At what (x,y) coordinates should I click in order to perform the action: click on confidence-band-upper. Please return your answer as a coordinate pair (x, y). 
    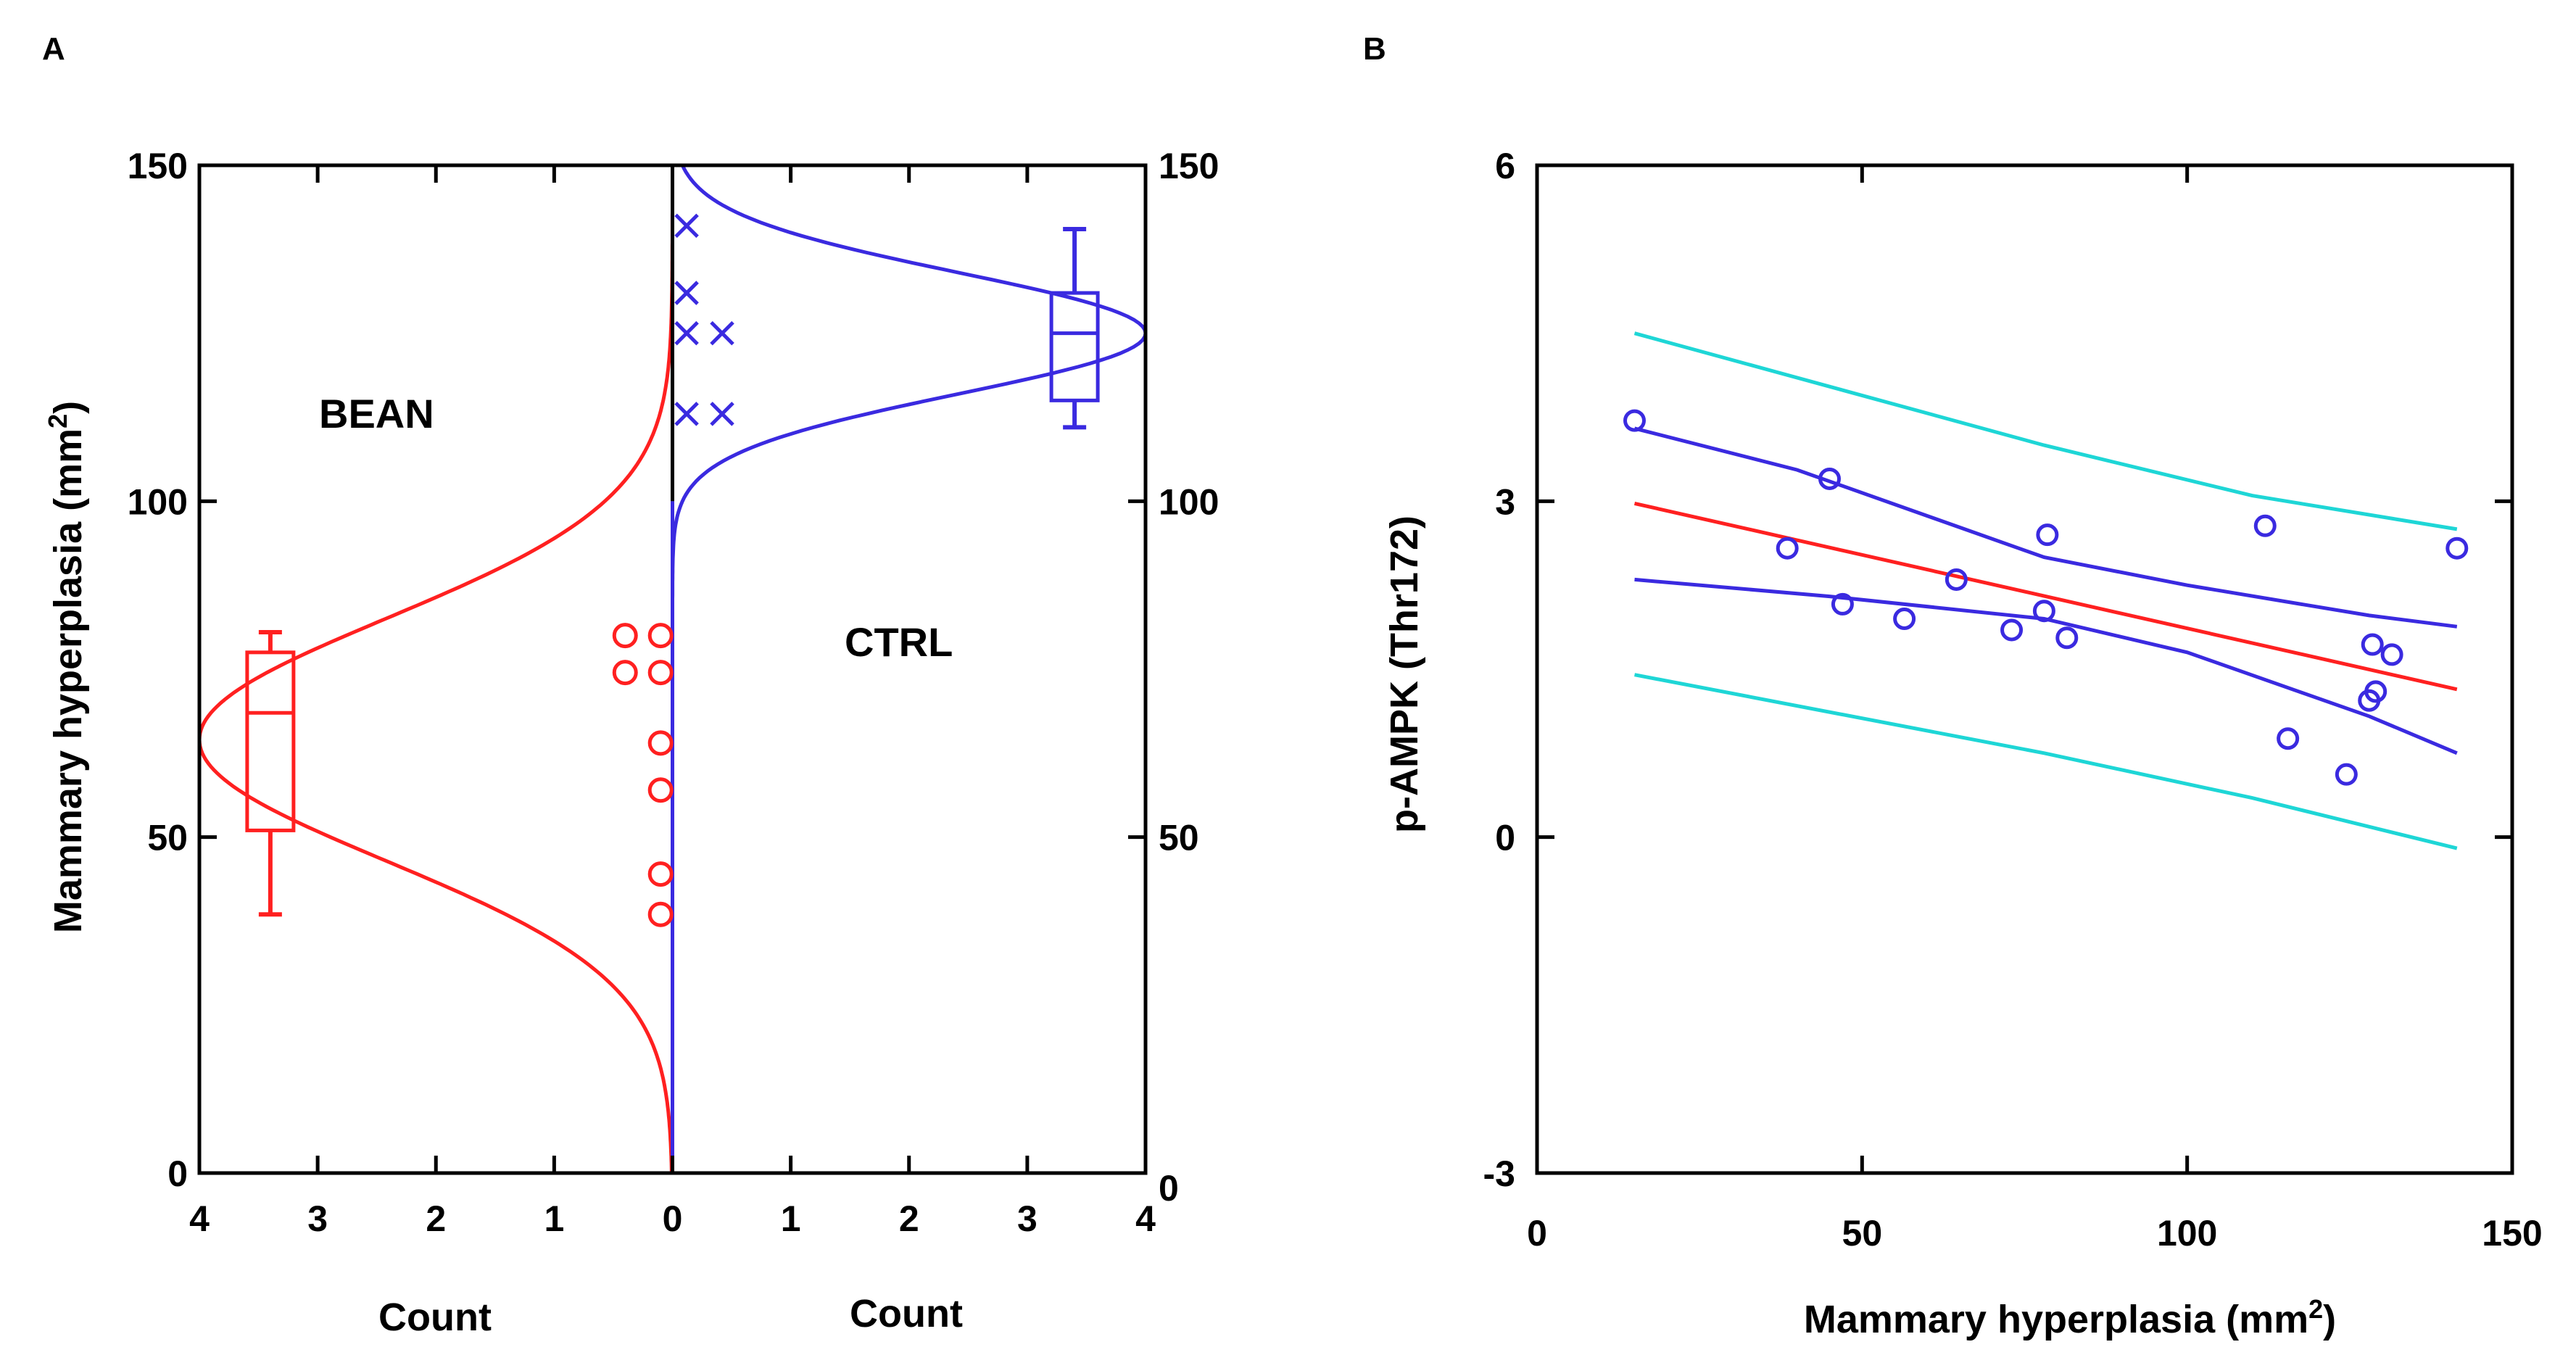
    Looking at the image, I should click on (2045, 527).